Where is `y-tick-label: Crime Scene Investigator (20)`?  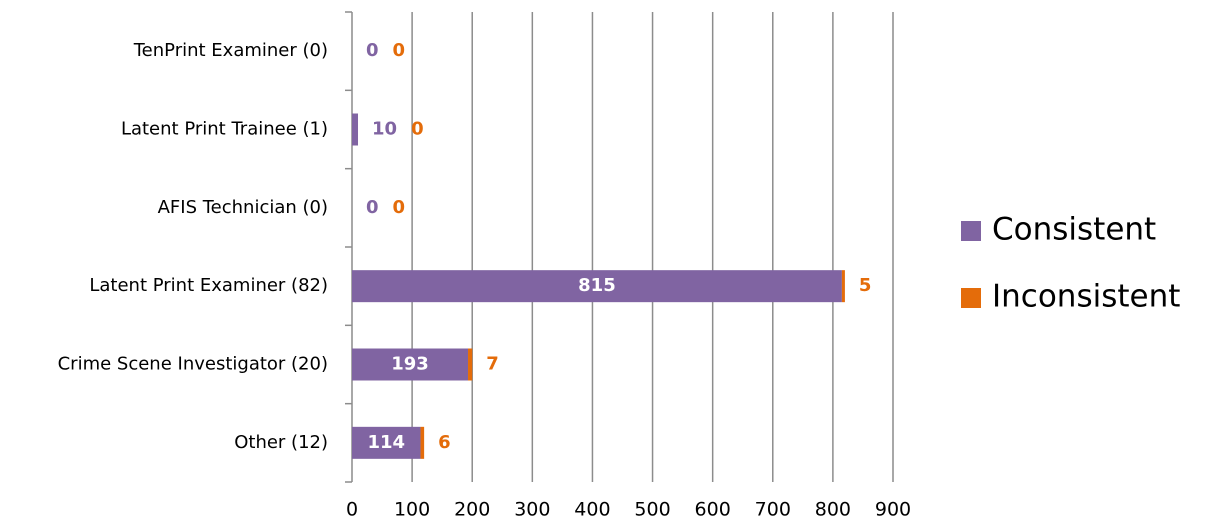 y-tick-label: Crime Scene Investigator (20) is located at coordinates (193, 364).